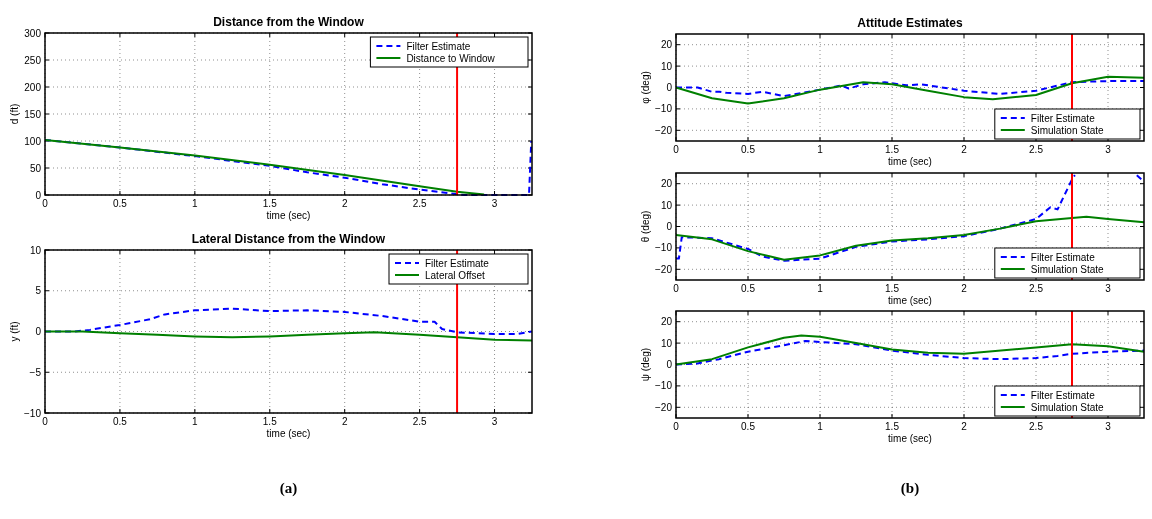 Image resolution: width=1152 pixels, height=519 pixels. Describe the element at coordinates (645, 364) in the screenshot. I see `y-axis-title: ψ (deg)` at that location.